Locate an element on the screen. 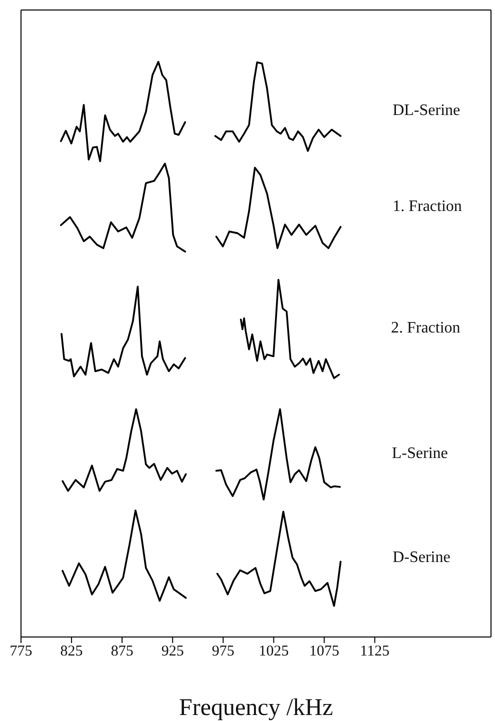  x-tick-label: 825 is located at coordinates (71, 652).